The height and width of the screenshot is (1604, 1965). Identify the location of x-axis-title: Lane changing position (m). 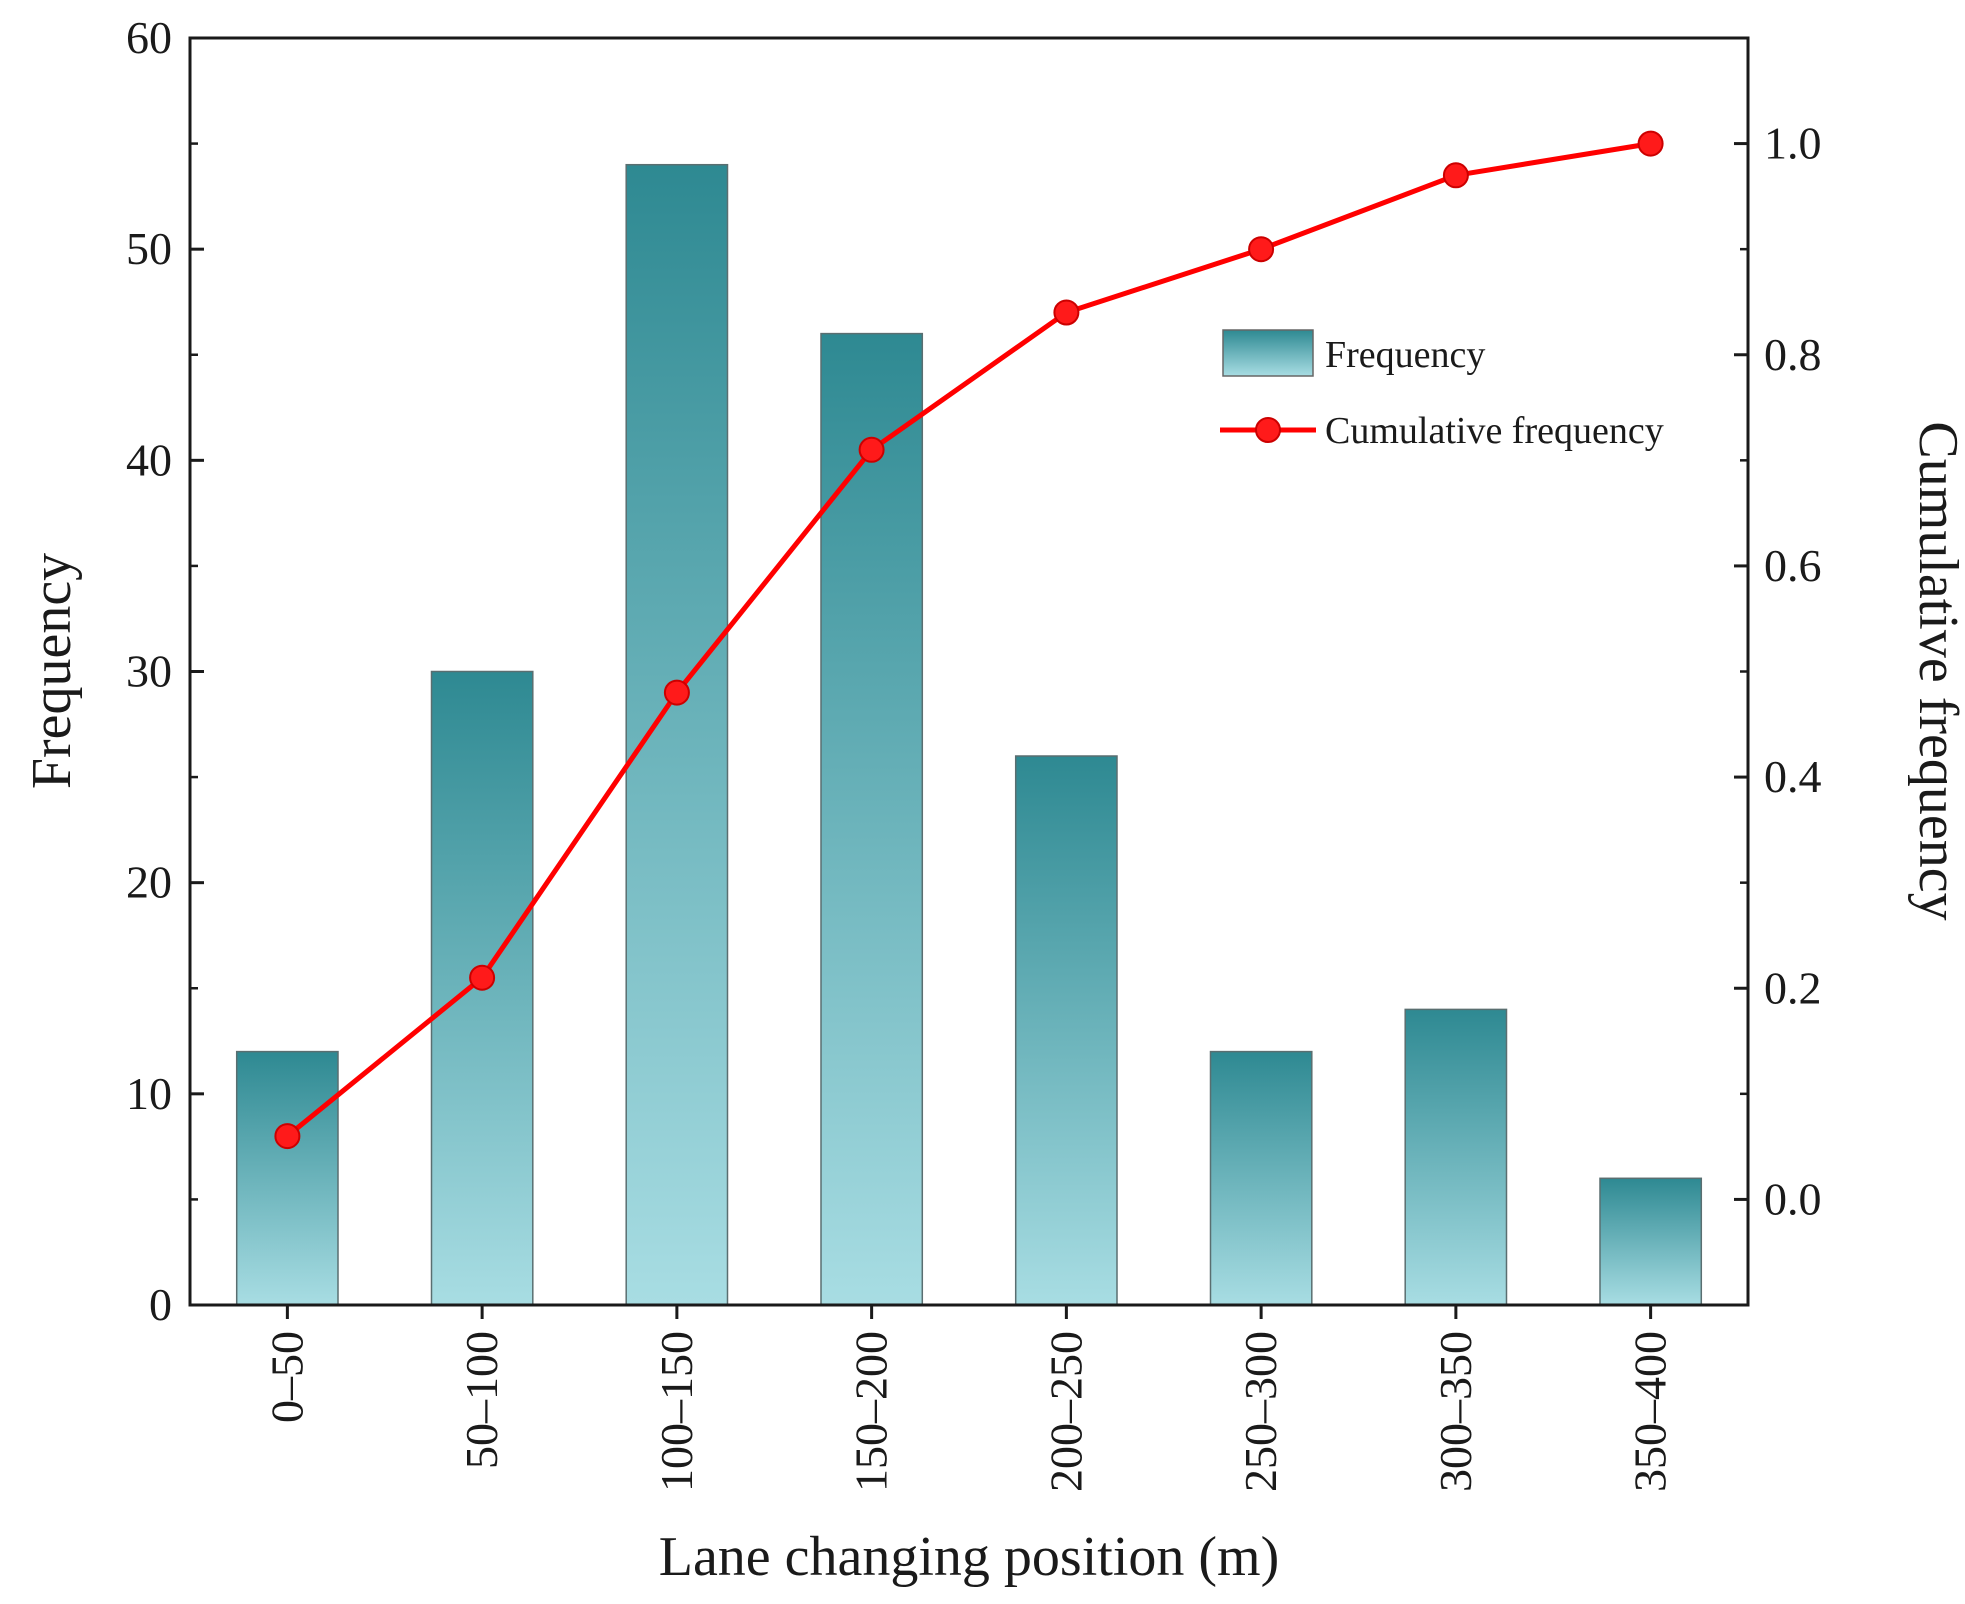
(969, 1557).